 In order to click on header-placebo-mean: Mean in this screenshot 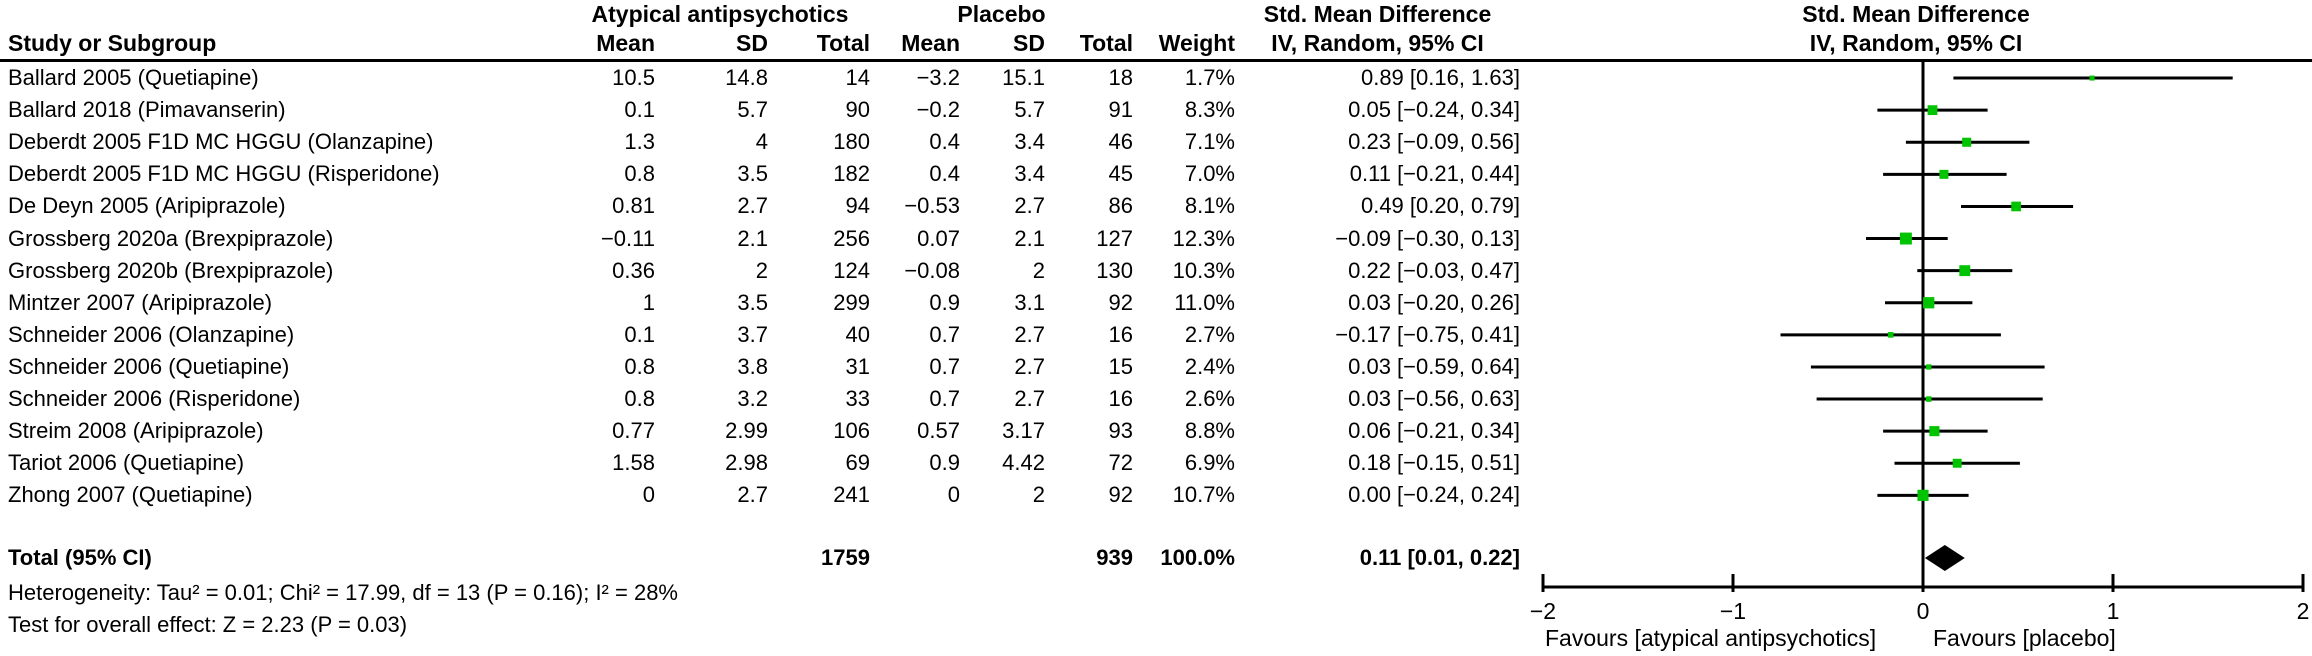, I will do `click(930, 43)`.